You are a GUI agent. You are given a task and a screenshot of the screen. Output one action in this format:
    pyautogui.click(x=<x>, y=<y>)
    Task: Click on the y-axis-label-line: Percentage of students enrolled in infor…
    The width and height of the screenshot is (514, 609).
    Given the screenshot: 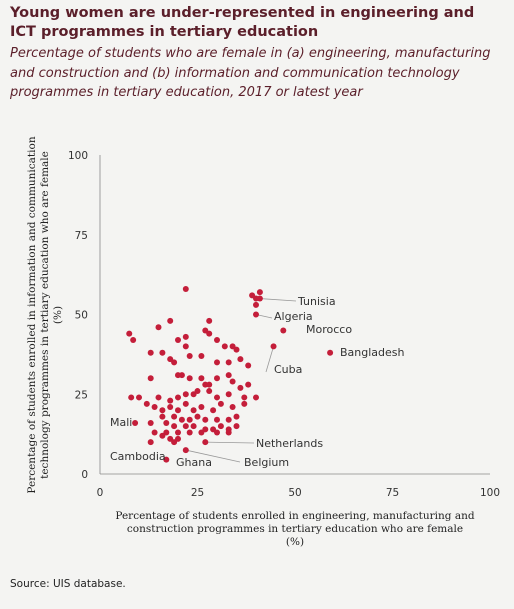 What is the action you would take?
    pyautogui.click(x=32, y=314)
    